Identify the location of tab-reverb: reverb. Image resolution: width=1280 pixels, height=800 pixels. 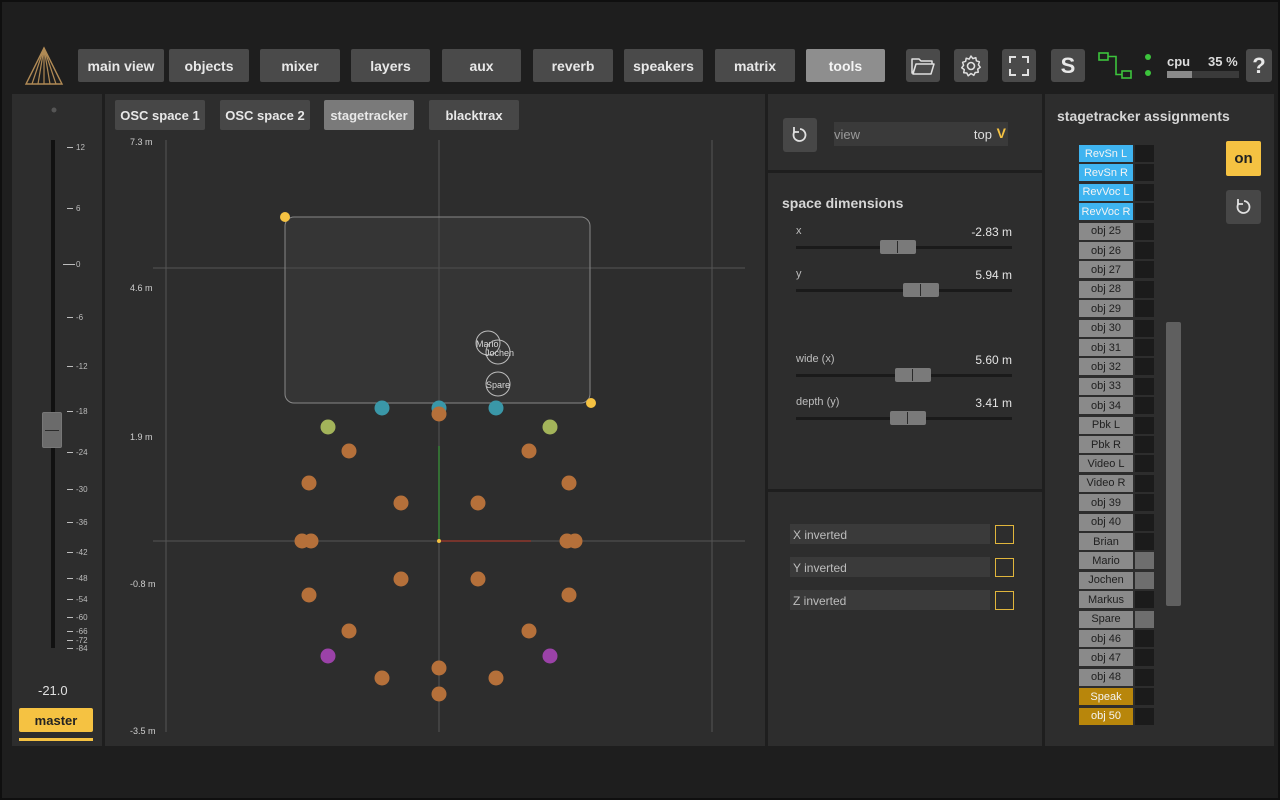
(573, 65).